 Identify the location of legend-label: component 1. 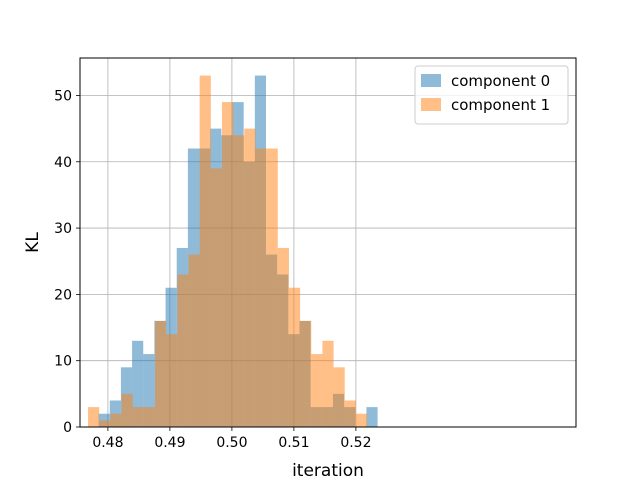
(500, 105).